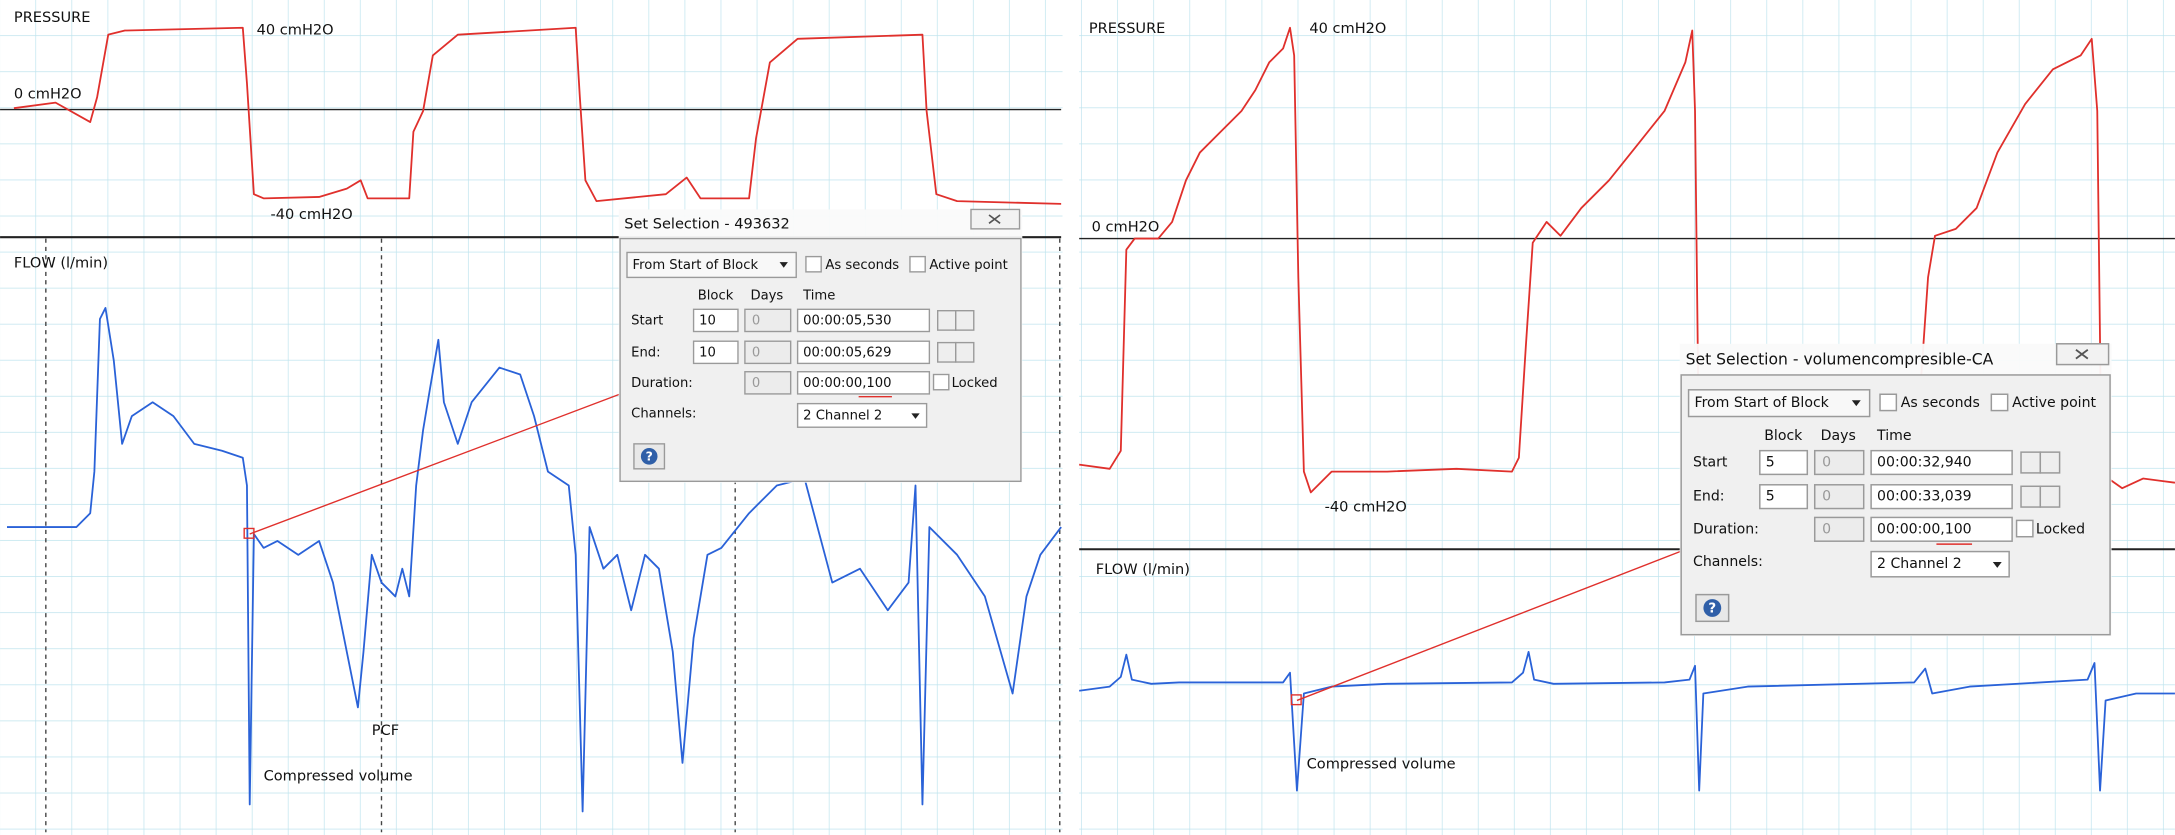 This screenshot has height=835, width=2175. What do you see at coordinates (1924, 463) in the screenshot?
I see `time-value: 00:00:32,940` at bounding box center [1924, 463].